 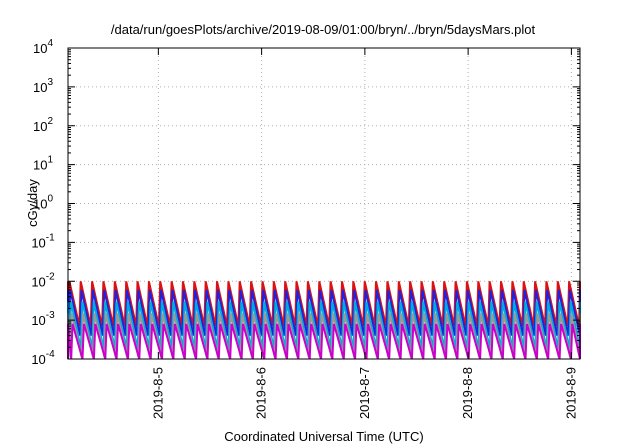 I want to click on y-tick-label: 10³, so click(x=43, y=86).